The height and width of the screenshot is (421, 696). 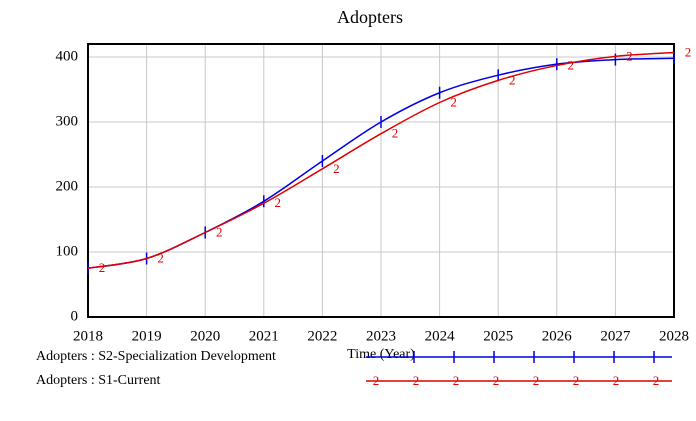 What do you see at coordinates (67, 251) in the screenshot?
I see `y-tick-label: 100` at bounding box center [67, 251].